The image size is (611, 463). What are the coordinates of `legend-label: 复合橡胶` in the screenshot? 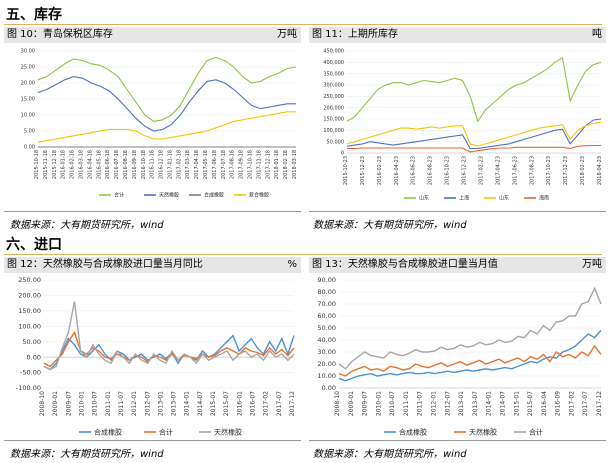 It's located at (259, 195).